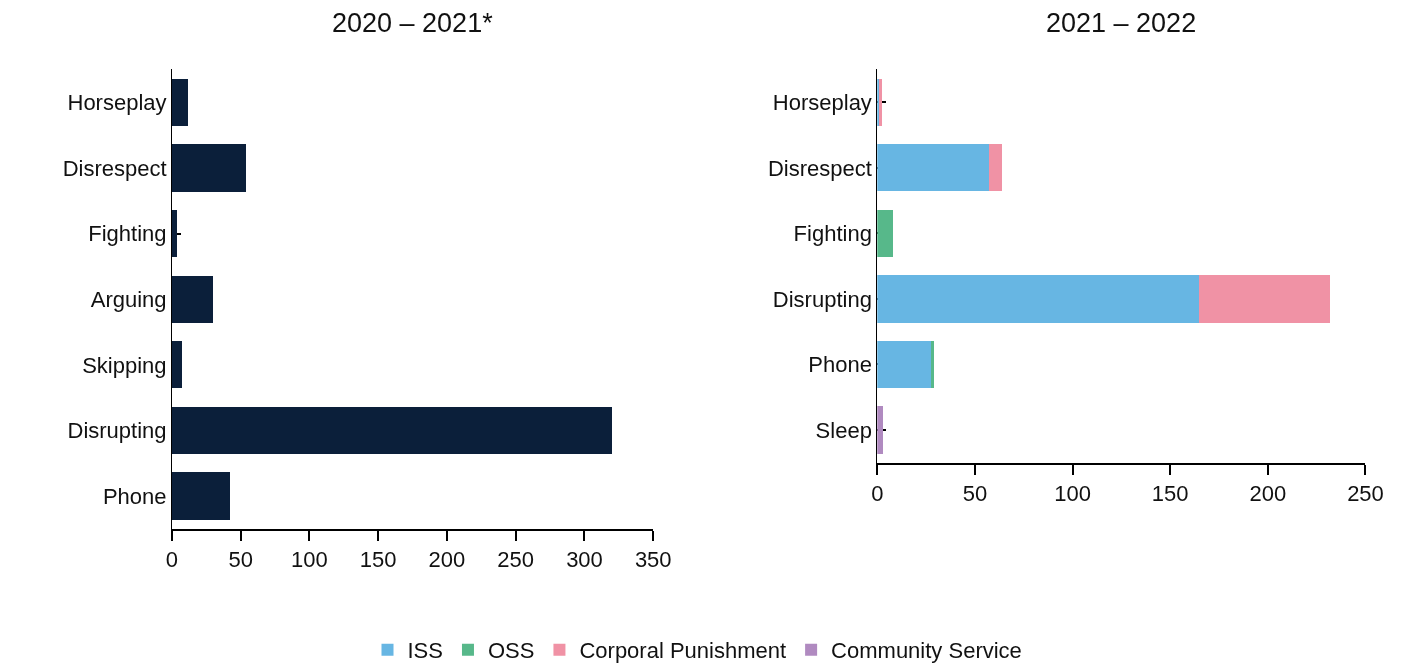  I want to click on x-tick-label: 350, so click(653, 560).